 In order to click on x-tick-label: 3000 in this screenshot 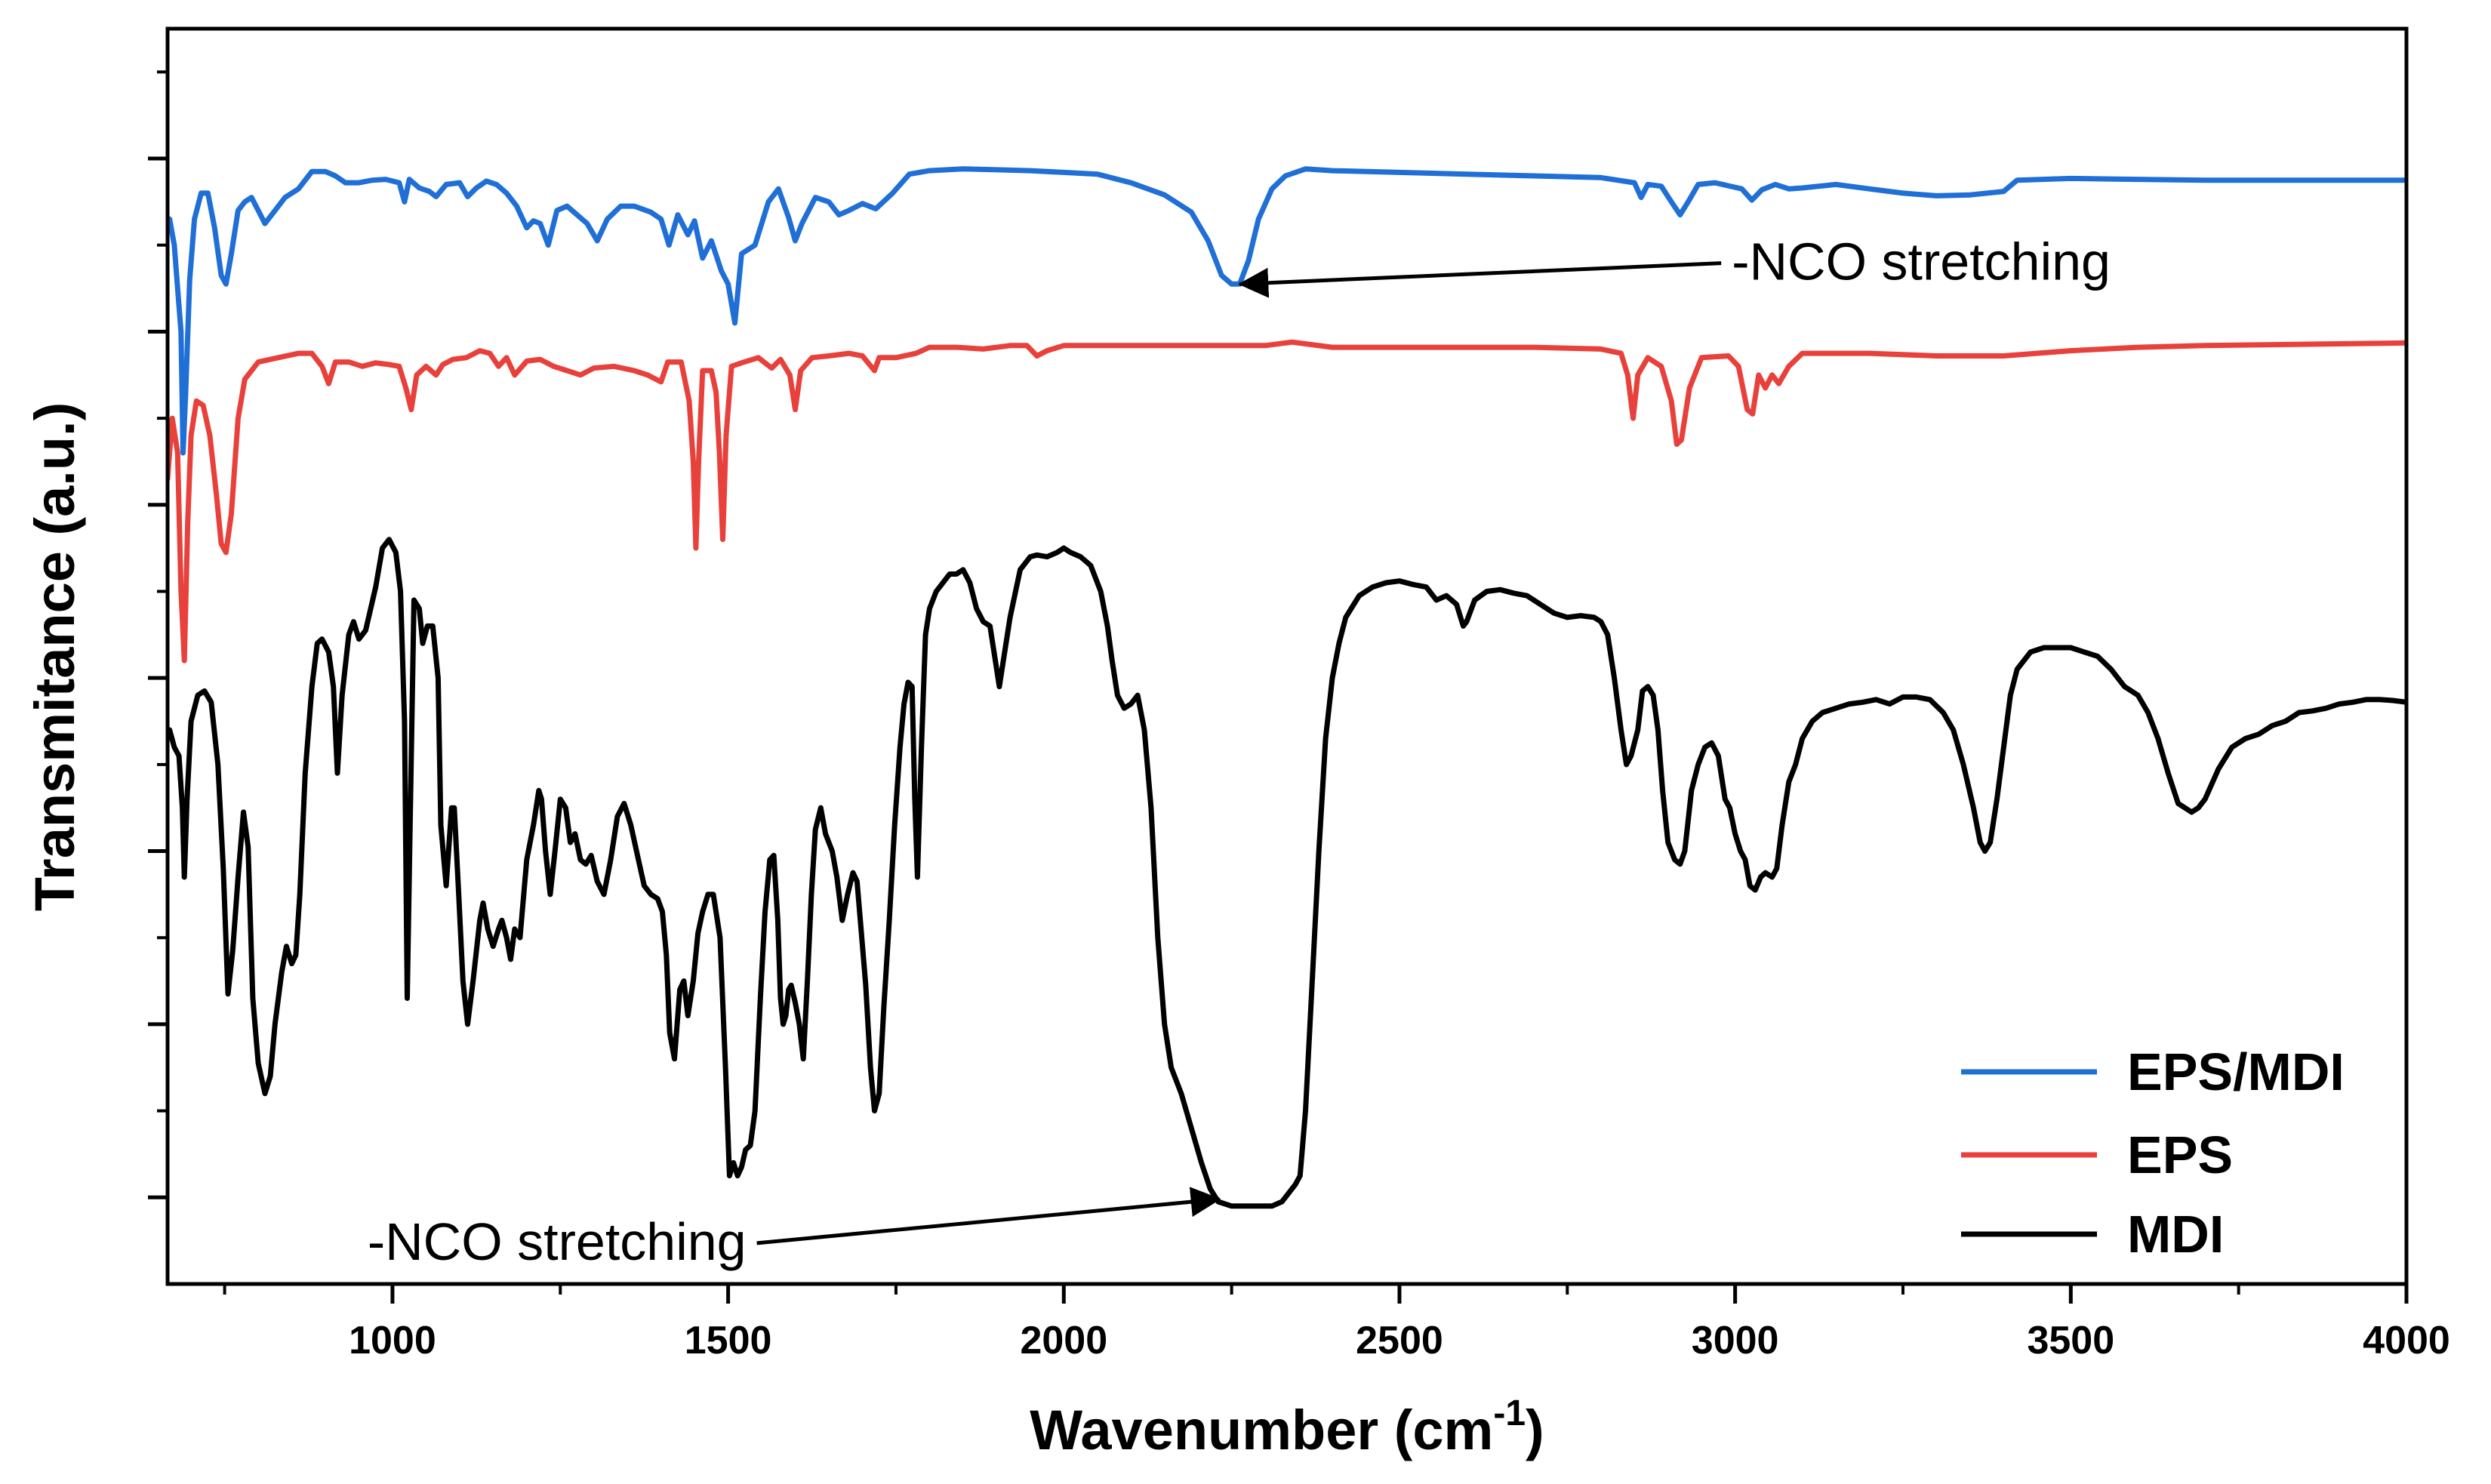, I will do `click(1736, 1340)`.